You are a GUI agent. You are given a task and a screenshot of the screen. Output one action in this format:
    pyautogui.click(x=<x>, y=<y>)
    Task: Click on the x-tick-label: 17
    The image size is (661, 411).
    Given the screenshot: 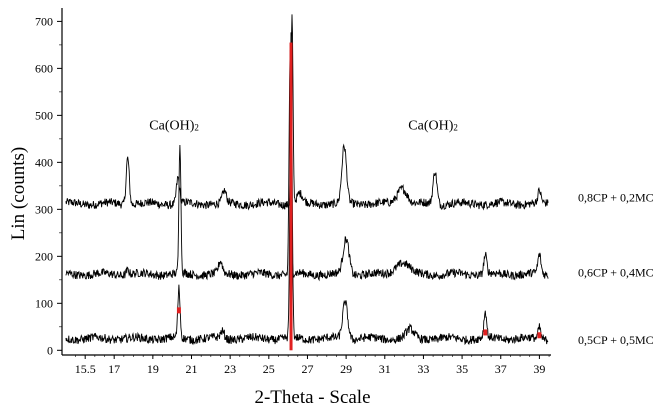 What is the action you would take?
    pyautogui.click(x=114, y=369)
    